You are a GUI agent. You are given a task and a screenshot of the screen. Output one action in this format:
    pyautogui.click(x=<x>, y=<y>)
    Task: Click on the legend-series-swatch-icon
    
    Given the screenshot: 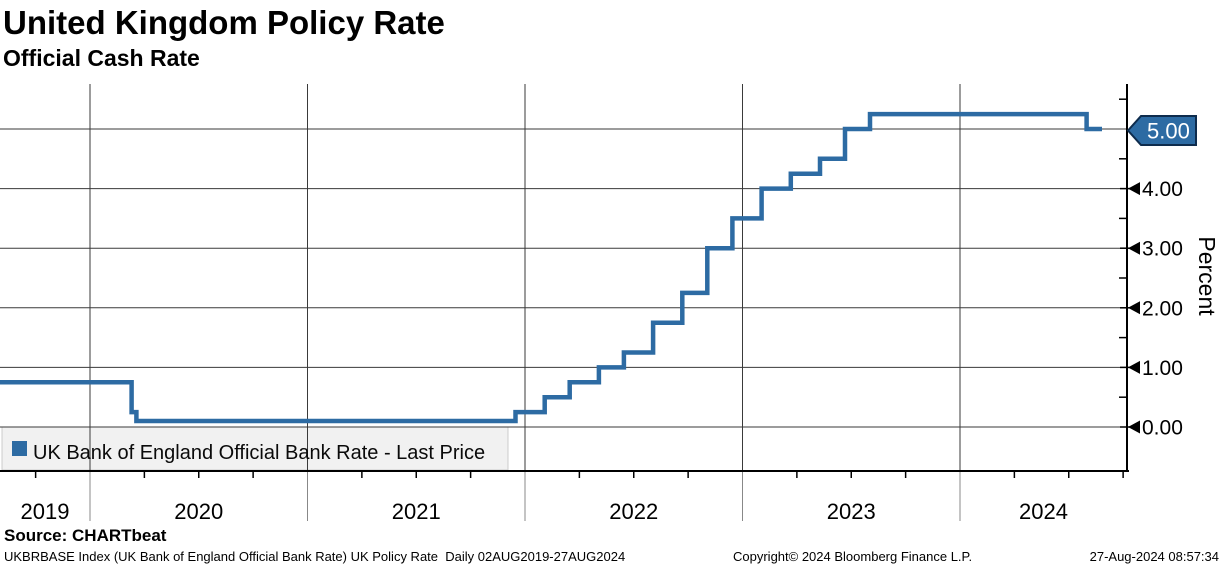 What is the action you would take?
    pyautogui.click(x=19, y=448)
    